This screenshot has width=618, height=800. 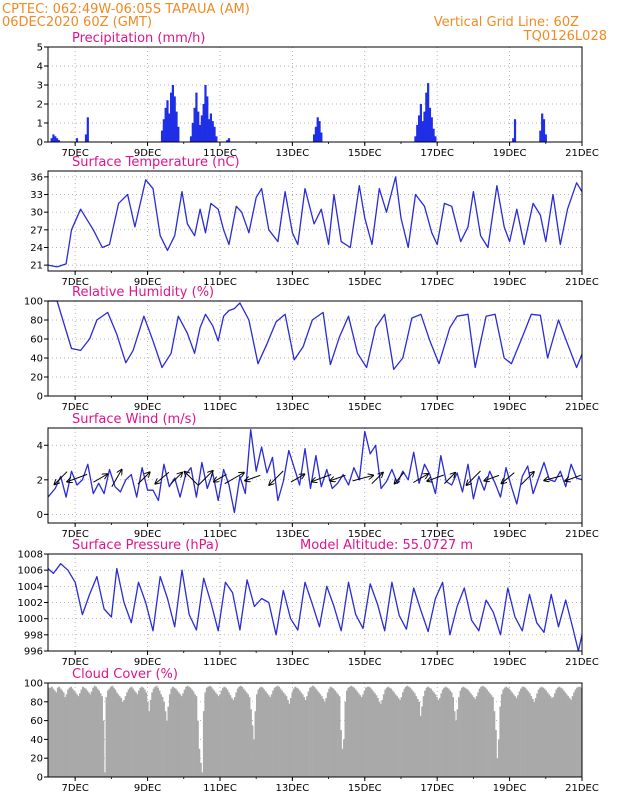 I want to click on temp-ytick-label: 24, so click(x=36, y=248).